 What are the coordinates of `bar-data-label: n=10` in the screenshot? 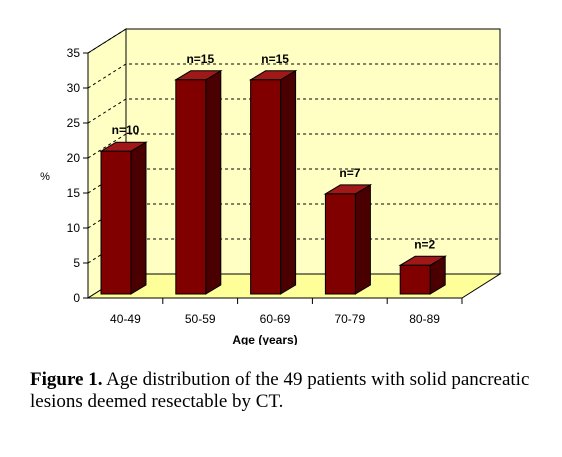 It's located at (126, 130).